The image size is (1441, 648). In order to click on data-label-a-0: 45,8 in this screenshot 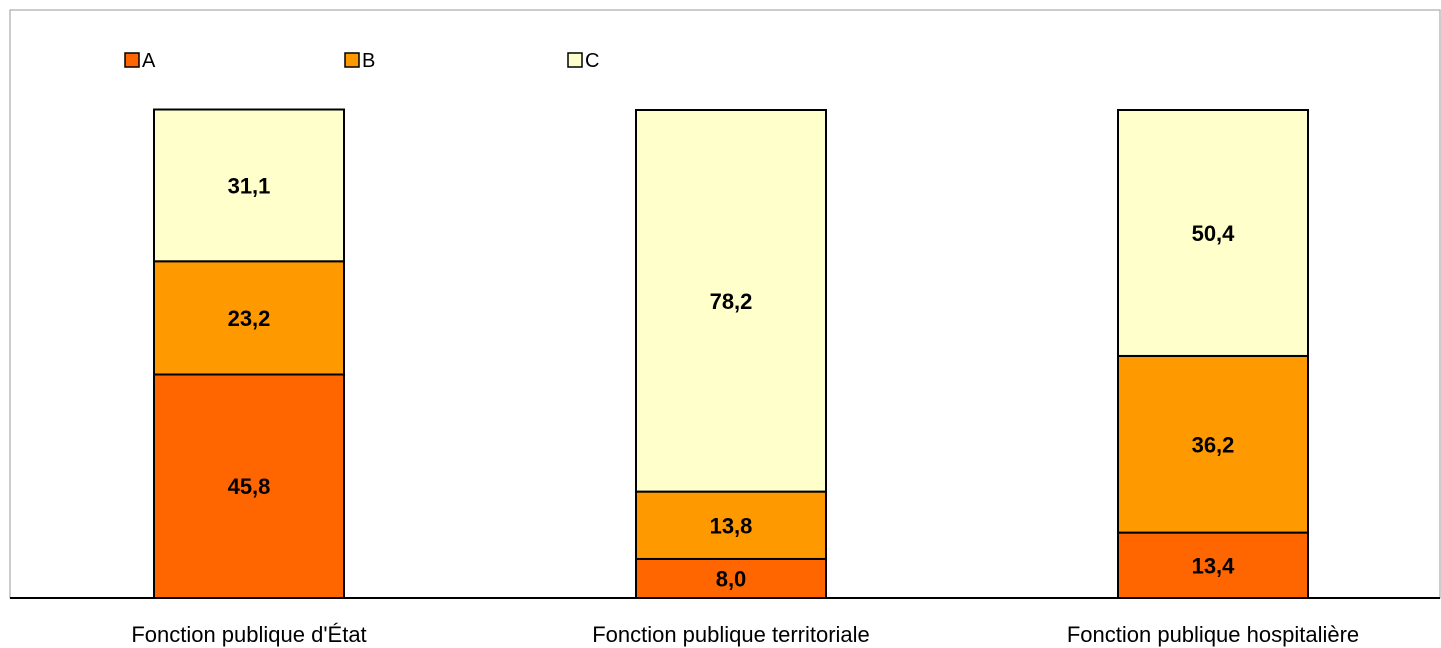, I will do `click(249, 486)`.